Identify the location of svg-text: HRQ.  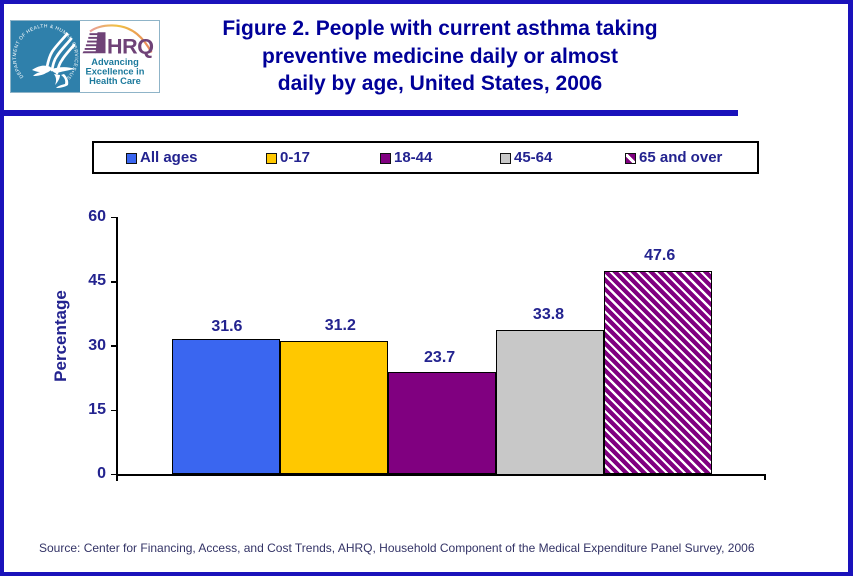
(130, 46).